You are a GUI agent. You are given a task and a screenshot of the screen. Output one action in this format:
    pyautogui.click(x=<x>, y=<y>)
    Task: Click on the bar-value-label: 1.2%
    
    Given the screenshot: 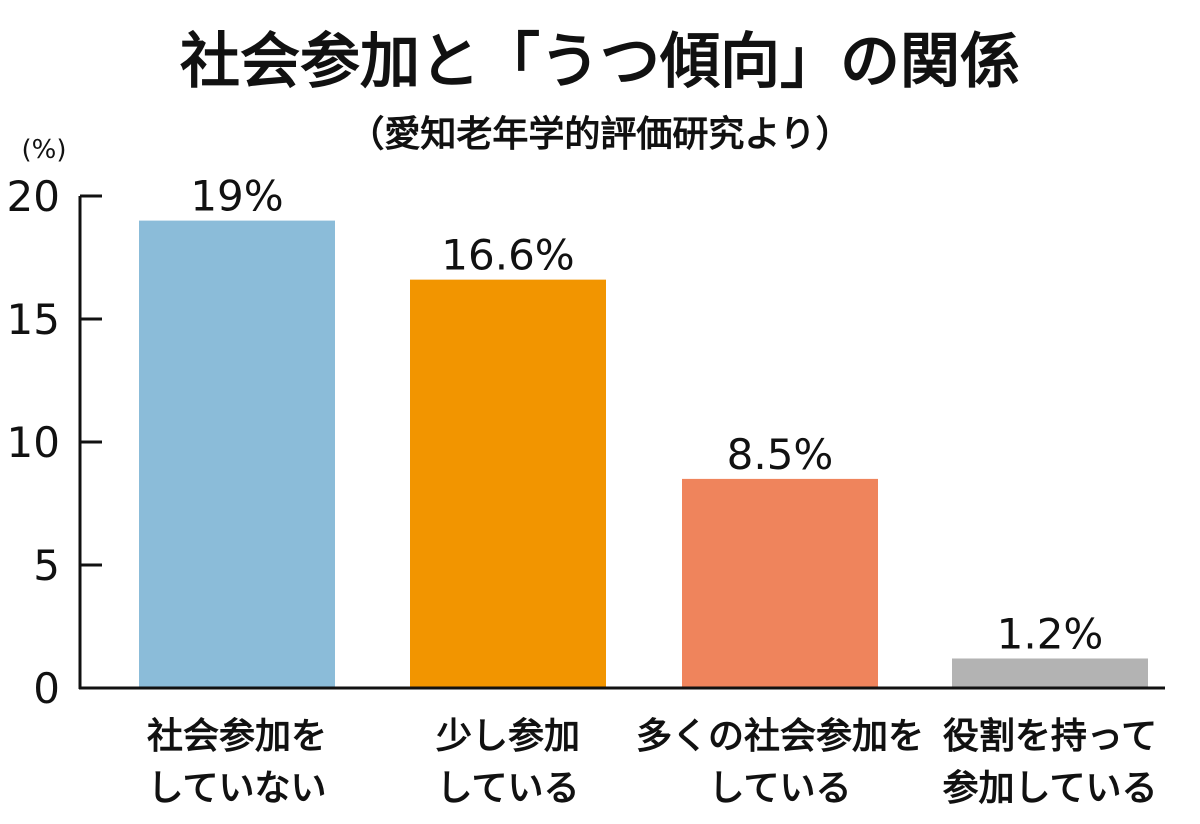 What is the action you would take?
    pyautogui.click(x=1050, y=633)
    